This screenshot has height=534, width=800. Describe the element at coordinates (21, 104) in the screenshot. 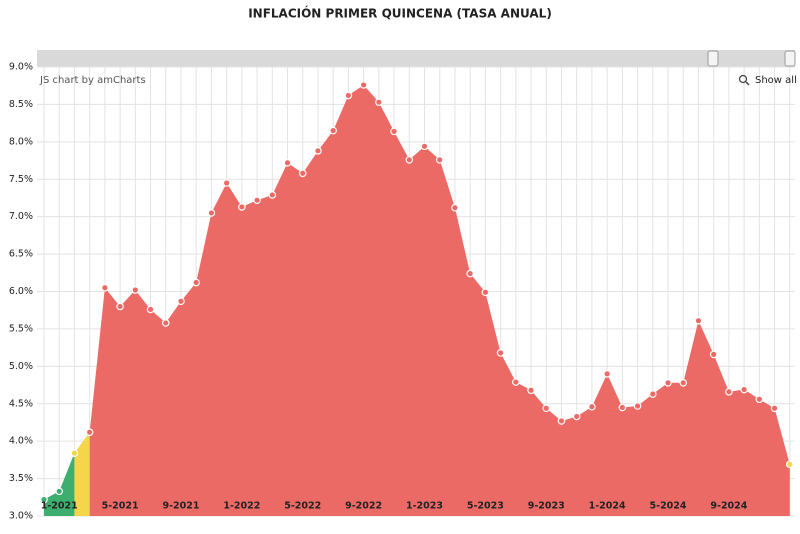

I see `y-tick-label: 8.5%` at that location.